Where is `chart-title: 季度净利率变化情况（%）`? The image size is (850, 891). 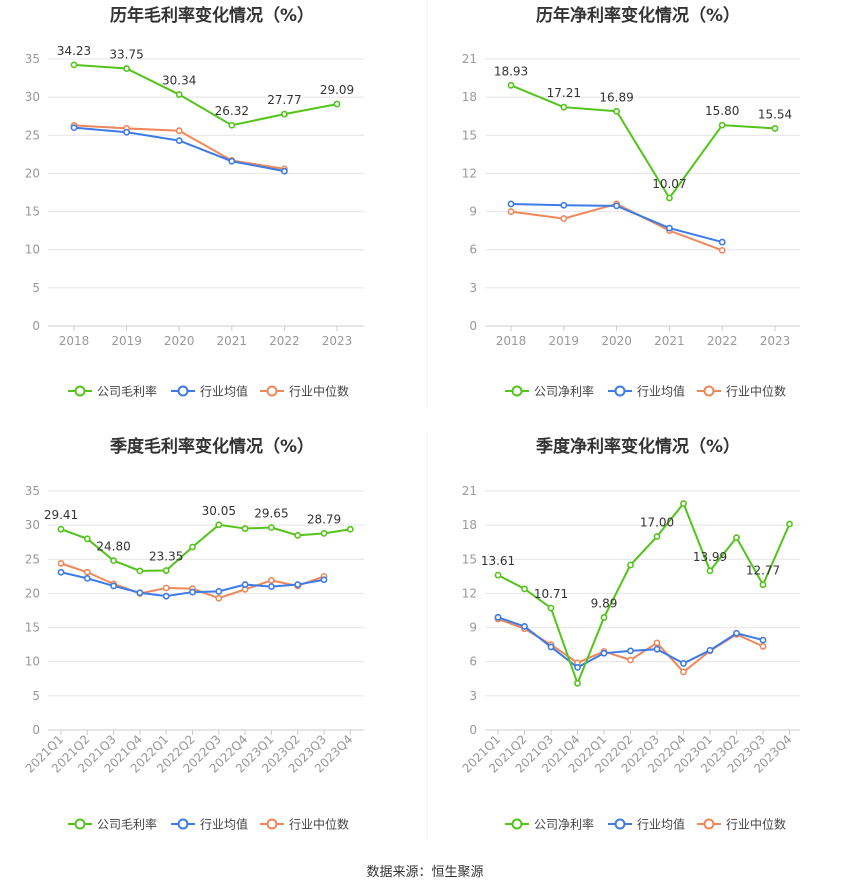 chart-title: 季度净利率变化情况（%） is located at coordinates (638, 446).